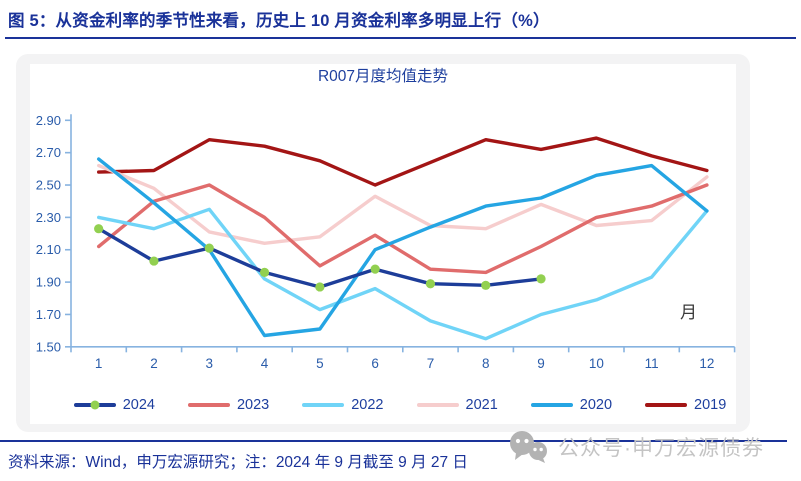 The image size is (801, 481). Describe the element at coordinates (710, 405) in the screenshot. I see `legend-label-2019: 2019` at that location.